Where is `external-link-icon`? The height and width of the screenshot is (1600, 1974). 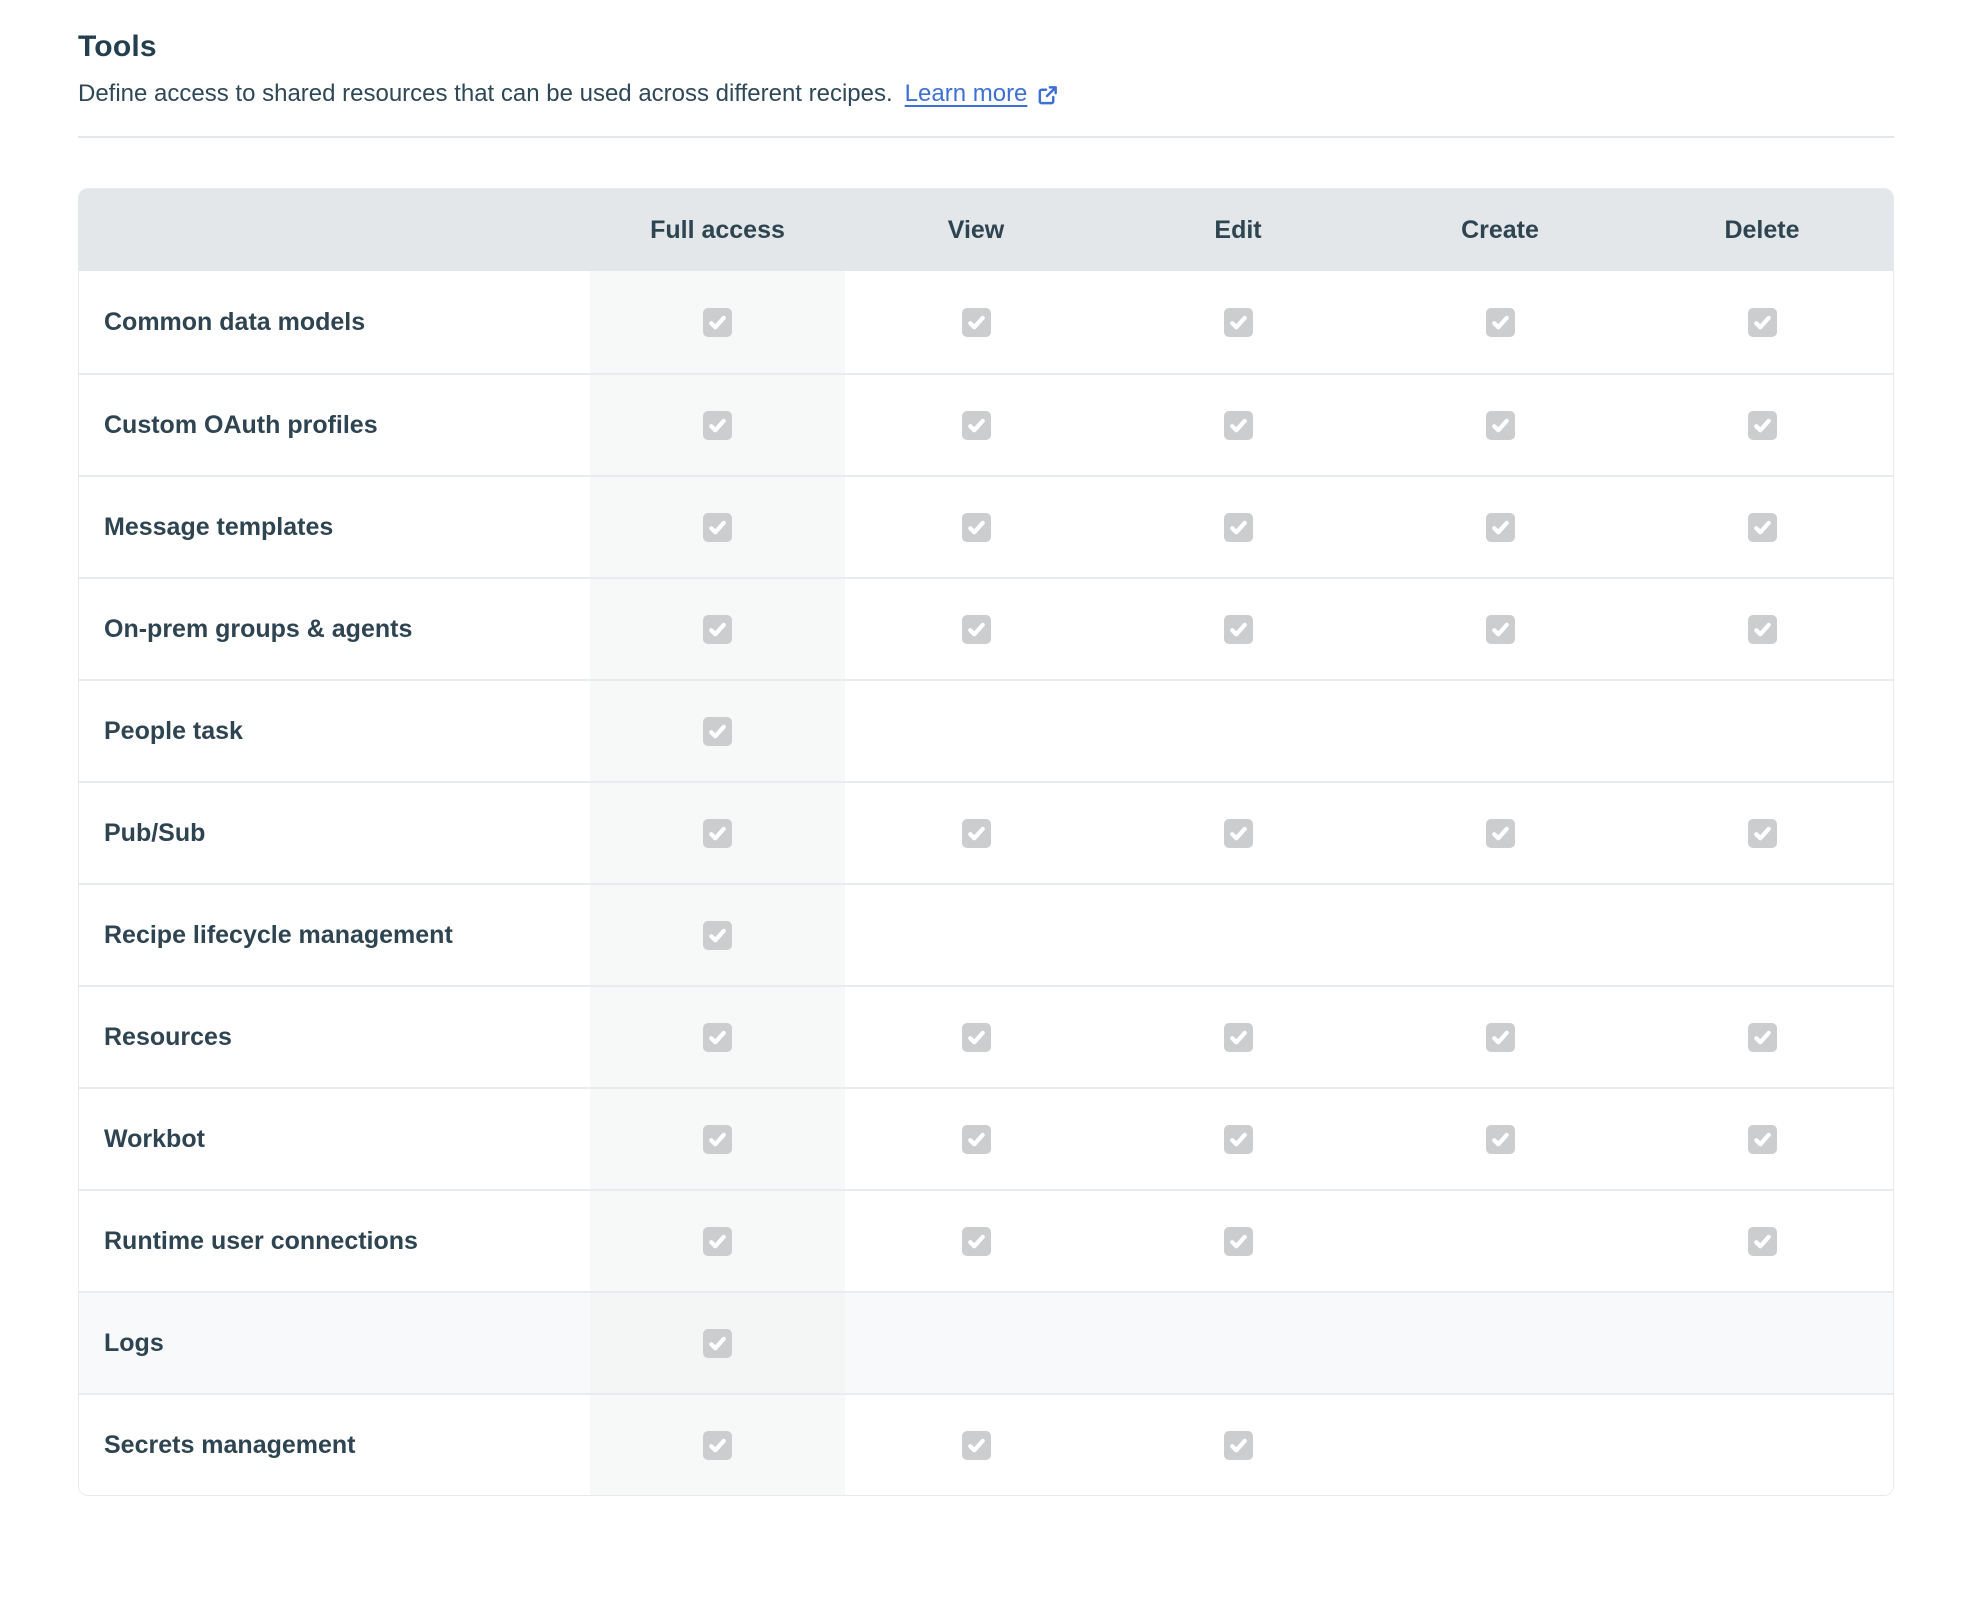
external-link-icon is located at coordinates (1047, 95).